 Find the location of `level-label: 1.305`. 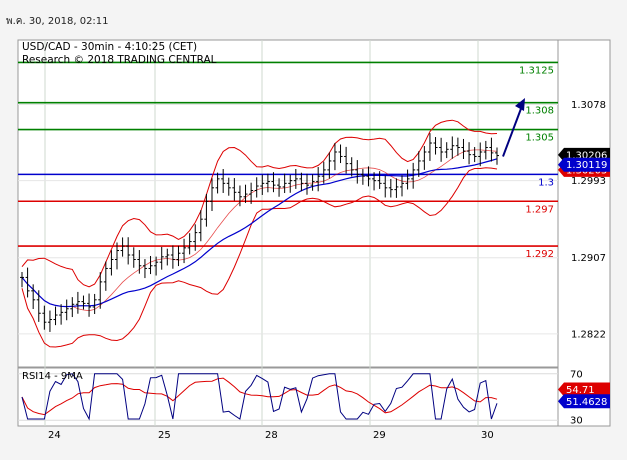

level-label: 1.305 is located at coordinates (539, 138).